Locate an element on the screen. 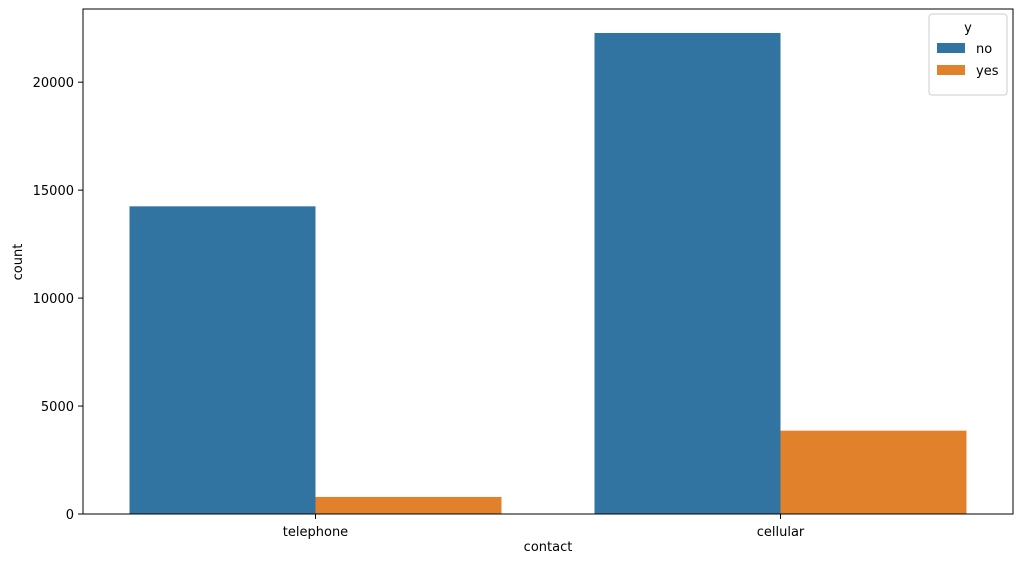 This screenshot has height=563, width=1023. y-axis-ticks: 0 5000 10000 15000 20000 is located at coordinates (58, 299).